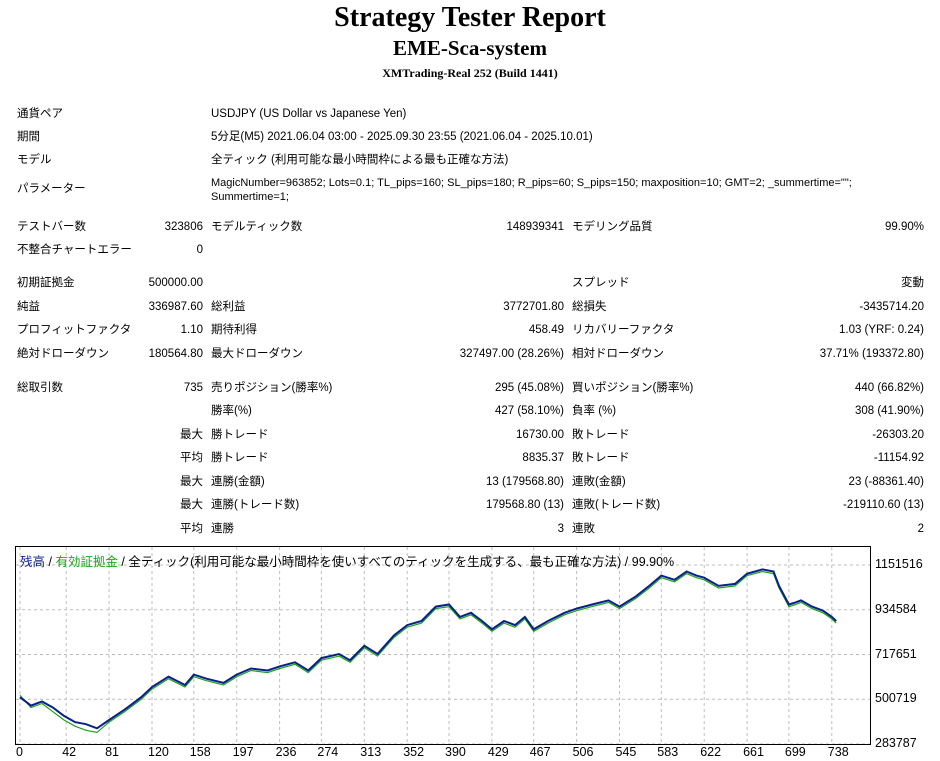  I want to click on loss-label: 負率 (%), so click(594, 411).